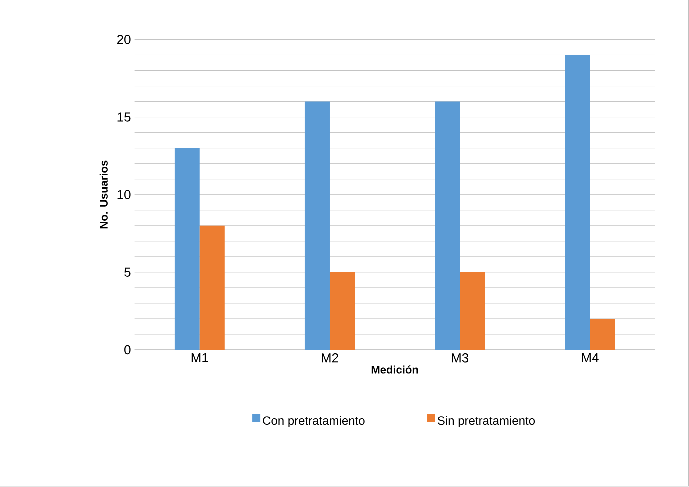 This screenshot has width=689, height=487. I want to click on y-tick-label: 0, so click(127, 350).